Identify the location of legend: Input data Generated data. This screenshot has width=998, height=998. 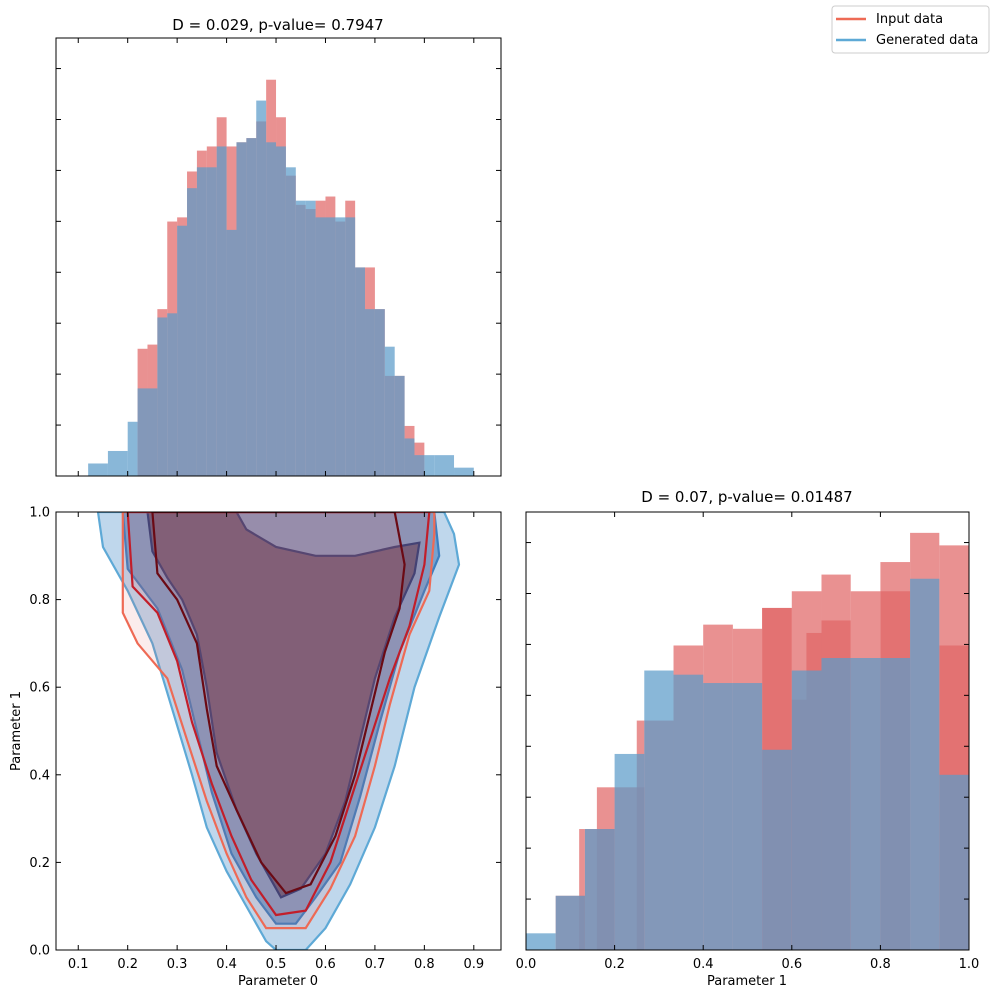
(910, 29).